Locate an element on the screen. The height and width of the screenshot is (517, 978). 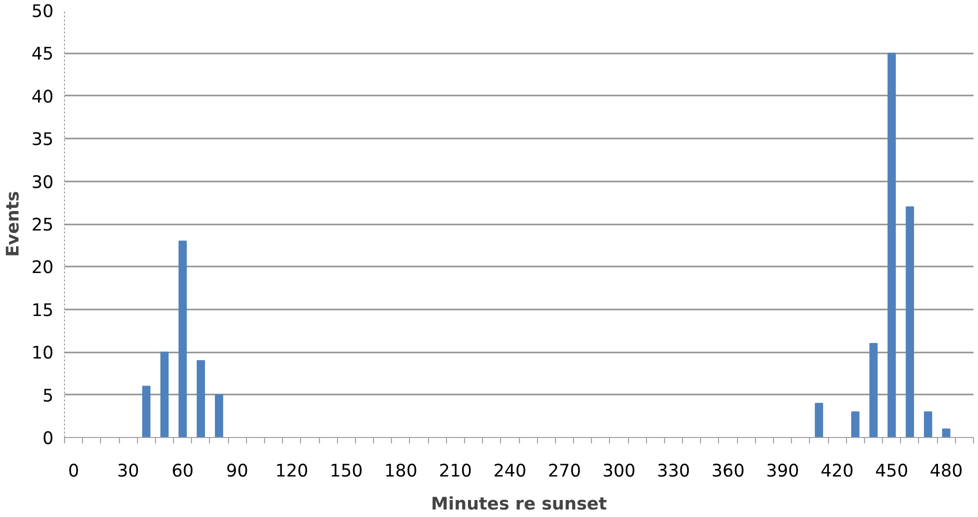
x-tick-label: 120 is located at coordinates (291, 472).